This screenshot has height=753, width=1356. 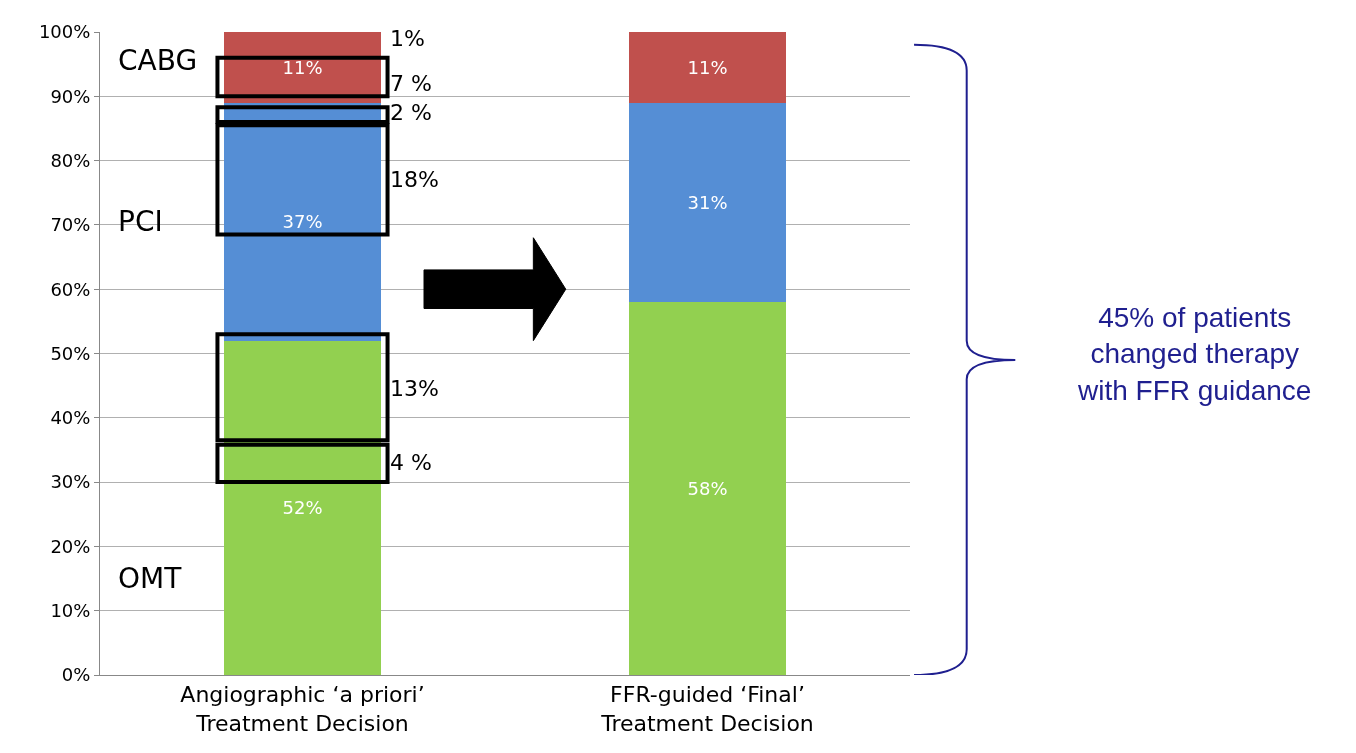 What do you see at coordinates (70, 289) in the screenshot?
I see `y-tick-label: 60%` at bounding box center [70, 289].